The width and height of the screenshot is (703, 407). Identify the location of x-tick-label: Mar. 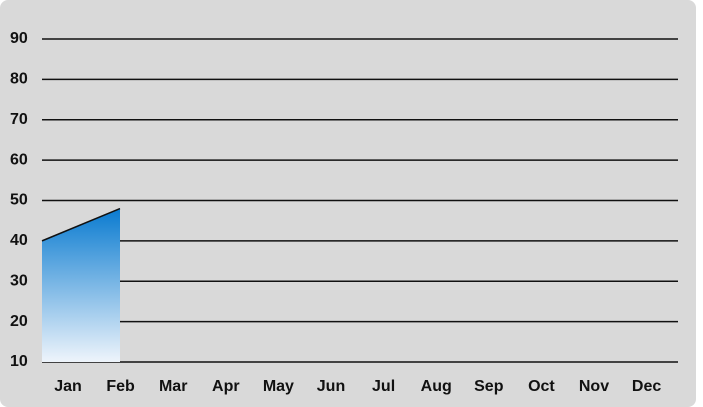
(173, 386).